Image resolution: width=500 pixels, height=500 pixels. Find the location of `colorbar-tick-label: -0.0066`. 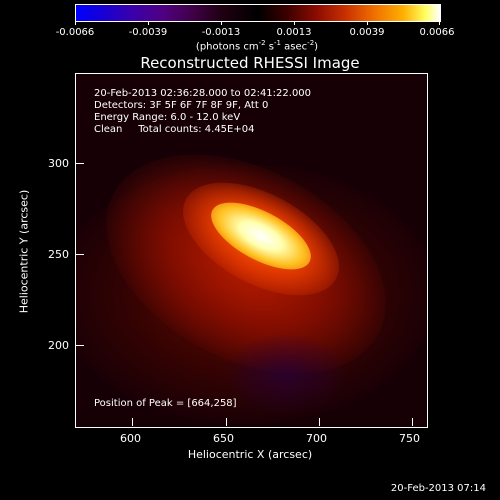

colorbar-tick-label: -0.0066 is located at coordinates (75, 32).